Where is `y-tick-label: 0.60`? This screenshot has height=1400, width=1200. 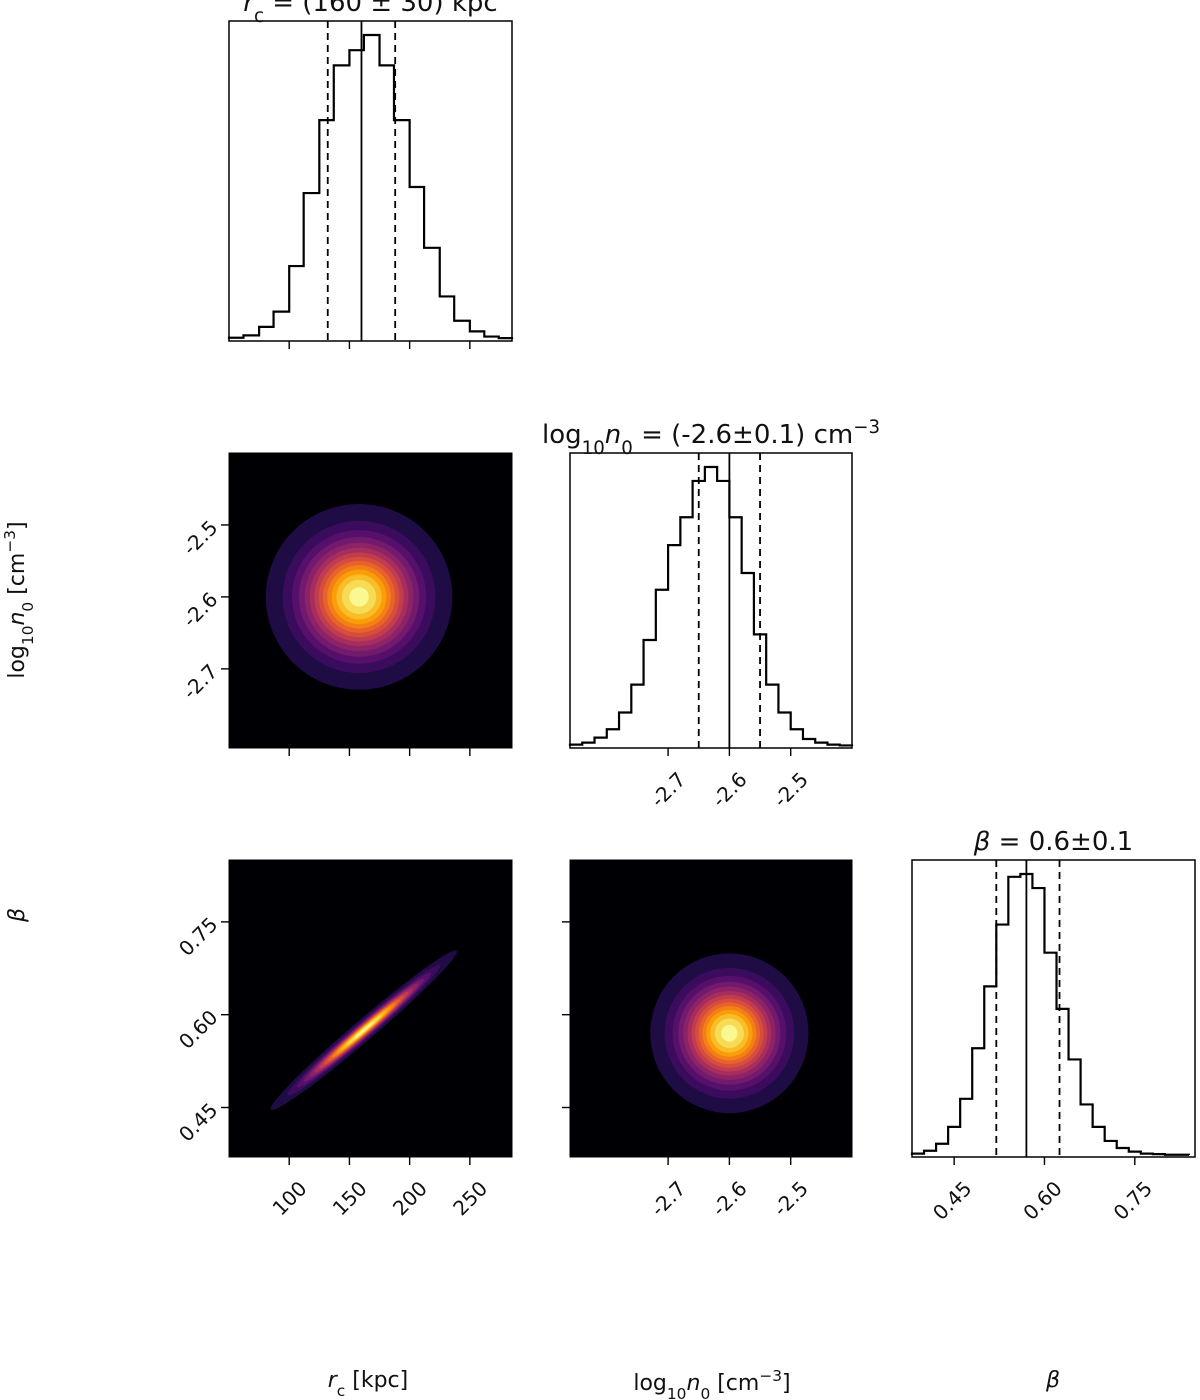 y-tick-label: 0.60 is located at coordinates (198, 1029).